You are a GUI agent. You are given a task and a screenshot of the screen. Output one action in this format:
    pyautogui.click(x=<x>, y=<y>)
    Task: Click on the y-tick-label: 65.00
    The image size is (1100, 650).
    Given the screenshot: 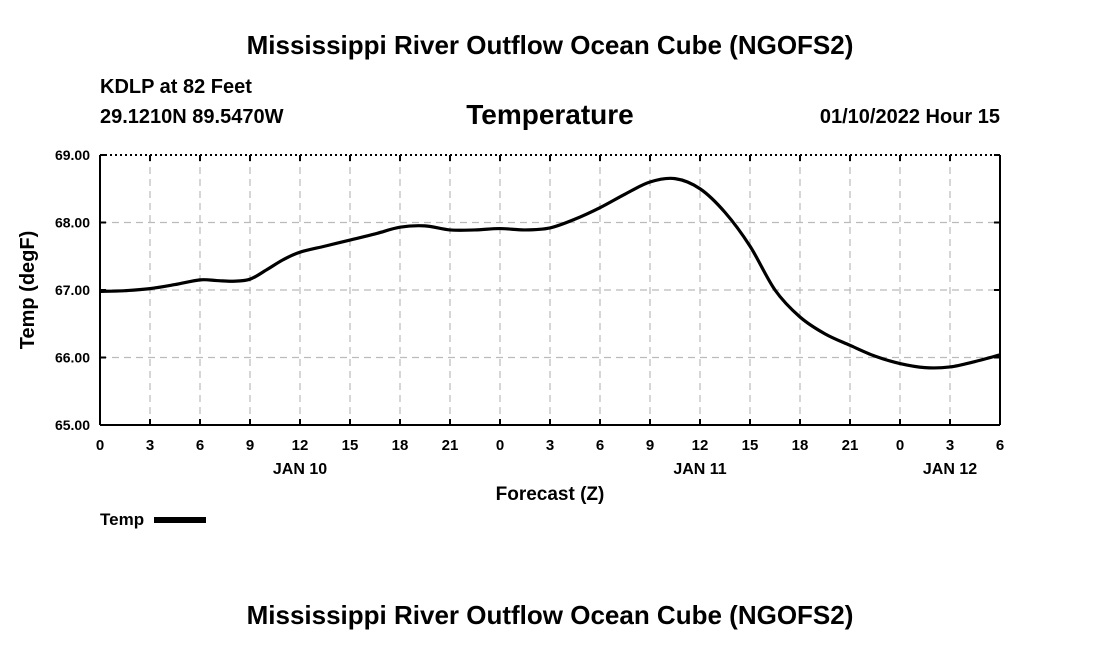 What is the action you would take?
    pyautogui.click(x=72, y=425)
    